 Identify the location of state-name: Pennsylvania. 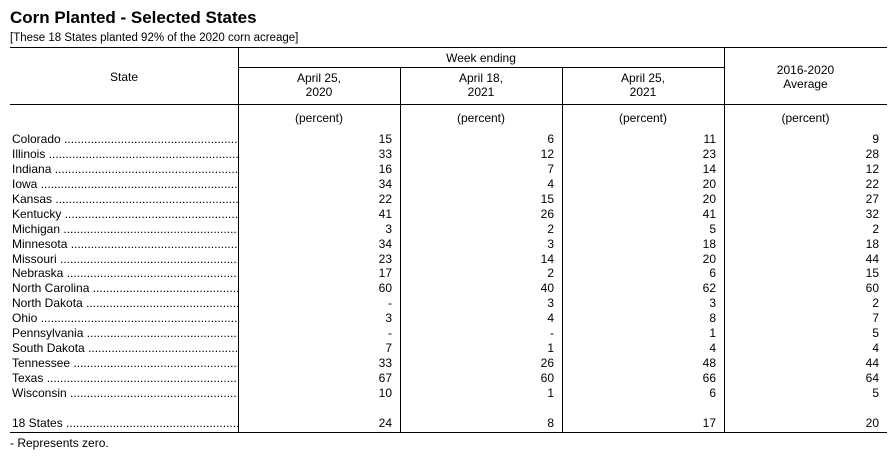
(125, 333).